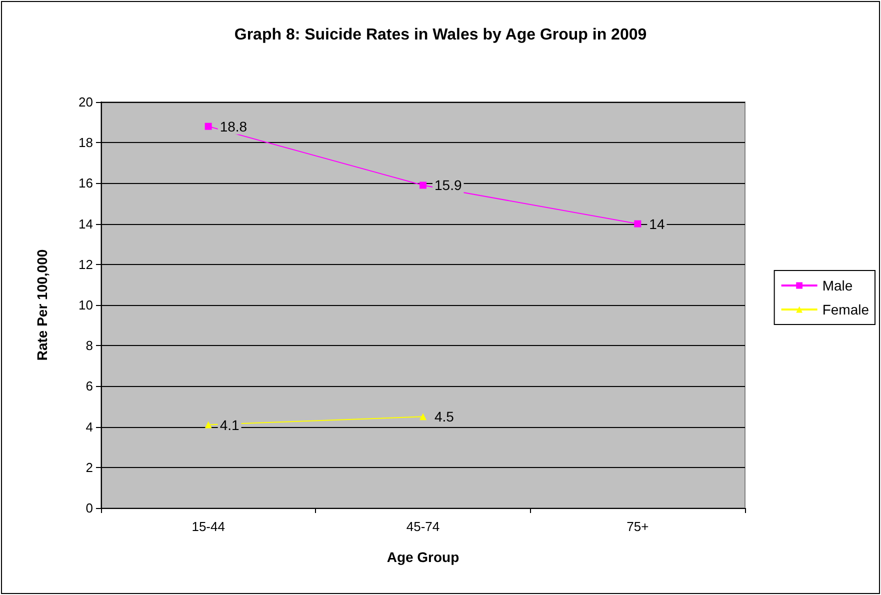 The width and height of the screenshot is (881, 595). Describe the element at coordinates (85, 102) in the screenshot. I see `y-tick-label: 20` at that location.